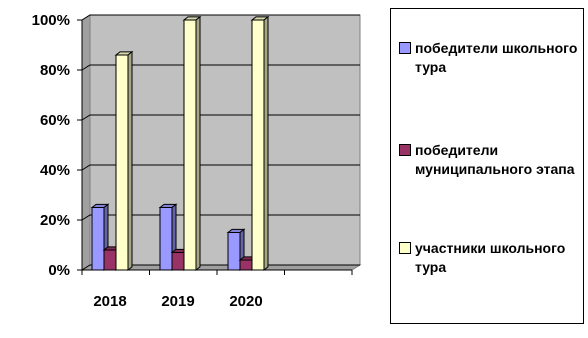 Image resolution: width=588 pixels, height=338 pixels. I want to click on legend-swatch-municipal-winners, so click(405, 150).